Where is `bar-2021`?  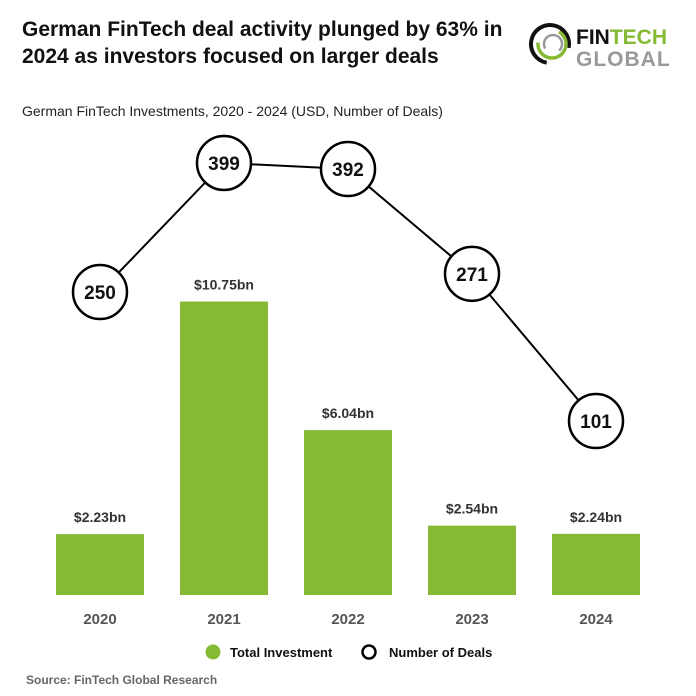 bar-2021 is located at coordinates (224, 448).